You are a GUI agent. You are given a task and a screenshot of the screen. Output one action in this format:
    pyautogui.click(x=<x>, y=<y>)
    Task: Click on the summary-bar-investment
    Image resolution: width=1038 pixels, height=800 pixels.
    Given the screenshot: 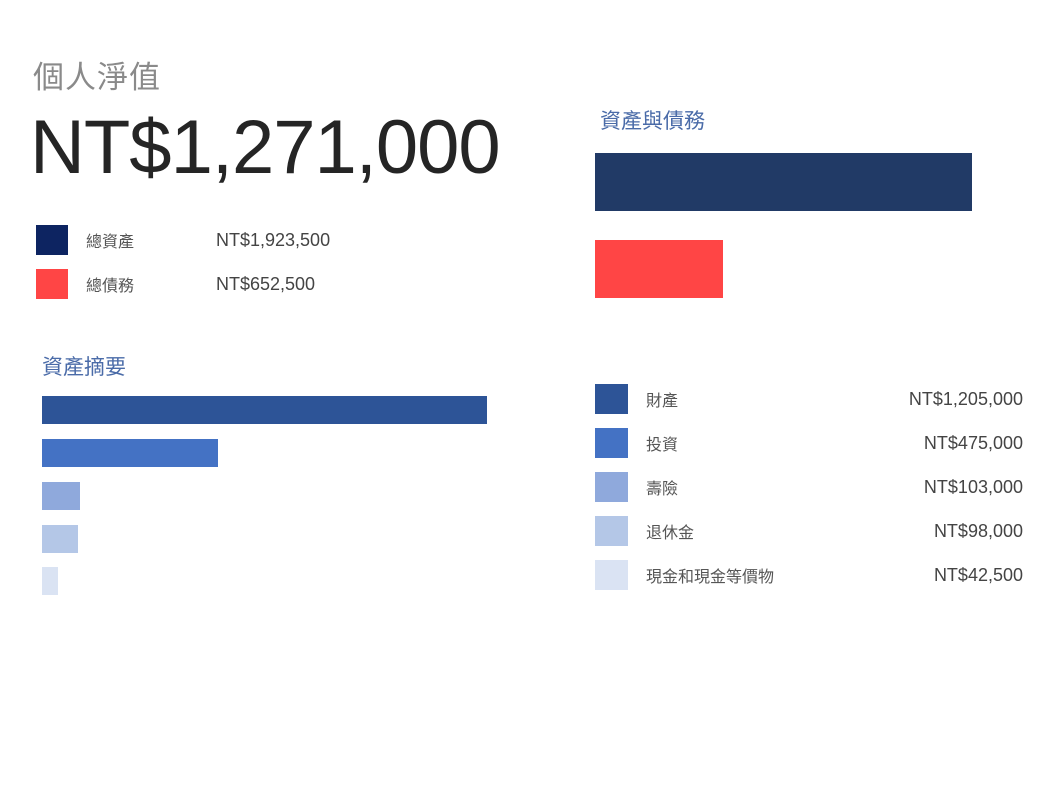 What is the action you would take?
    pyautogui.click(x=130, y=453)
    